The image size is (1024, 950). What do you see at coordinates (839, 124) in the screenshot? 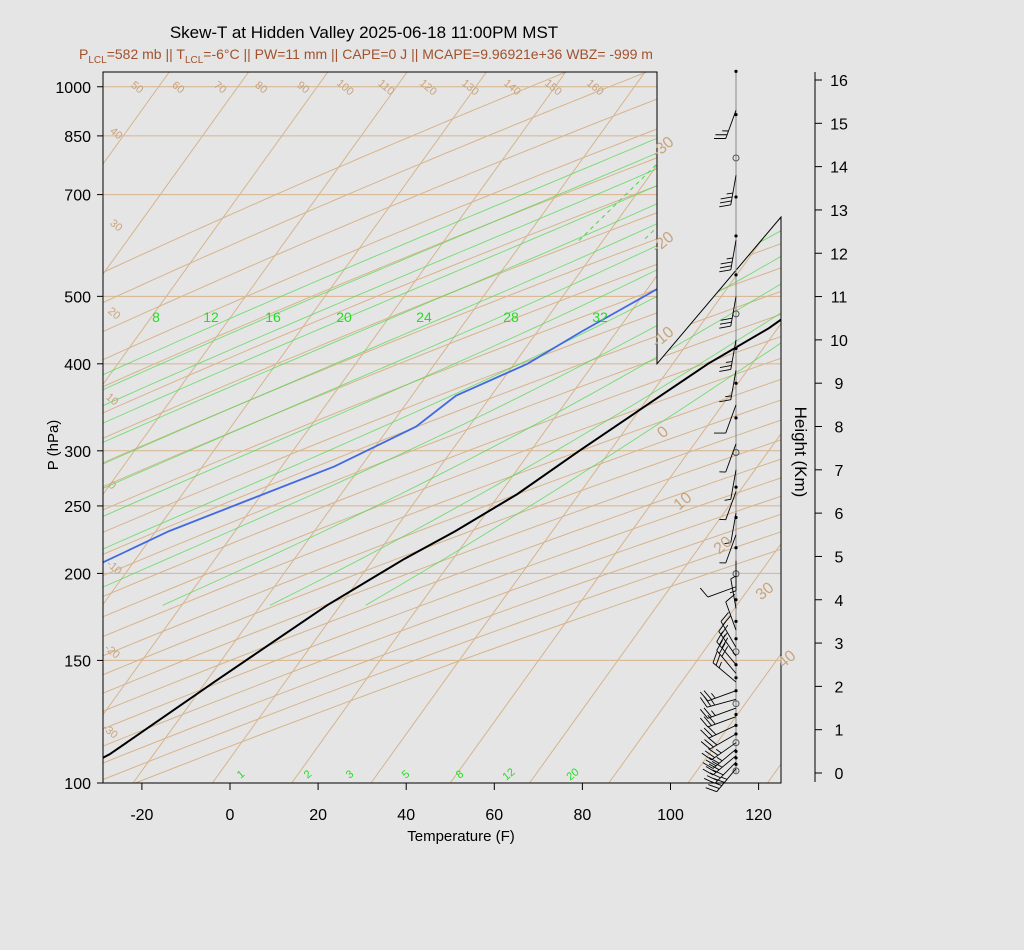
I see `height-tick-label: 15` at bounding box center [839, 124].